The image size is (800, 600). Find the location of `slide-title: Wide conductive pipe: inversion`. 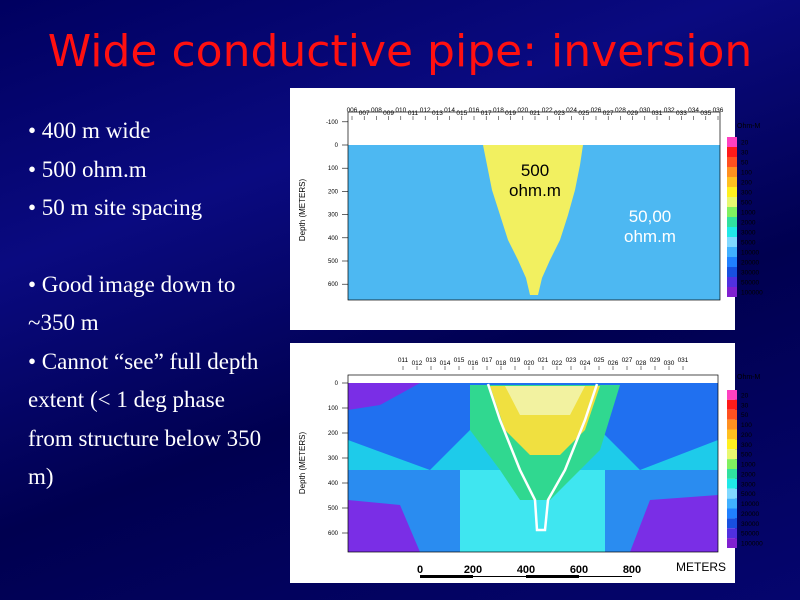

slide-title: Wide conductive pipe: inversion is located at coordinates (400, 51).